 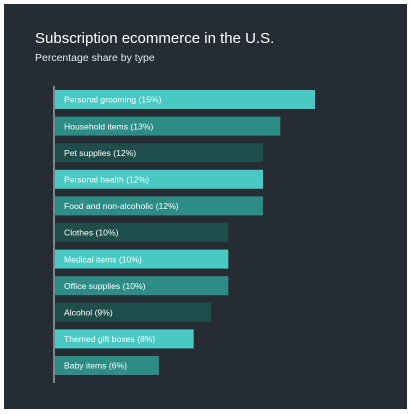 What do you see at coordinates (100, 153) in the screenshot?
I see `bar-label: Pet supplies (12%)` at bounding box center [100, 153].